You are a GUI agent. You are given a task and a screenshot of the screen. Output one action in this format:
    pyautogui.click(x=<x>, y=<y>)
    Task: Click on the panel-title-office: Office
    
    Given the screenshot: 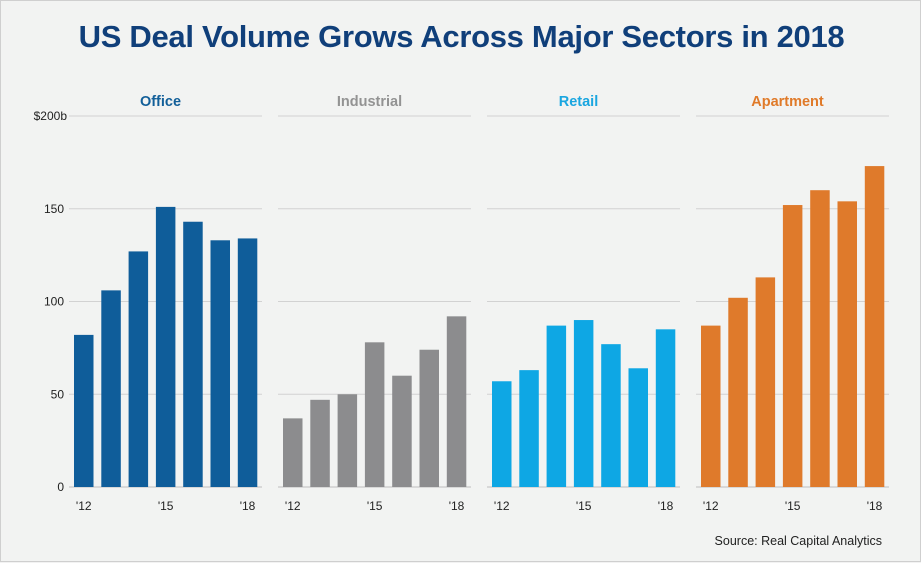 What is the action you would take?
    pyautogui.click(x=160, y=102)
    